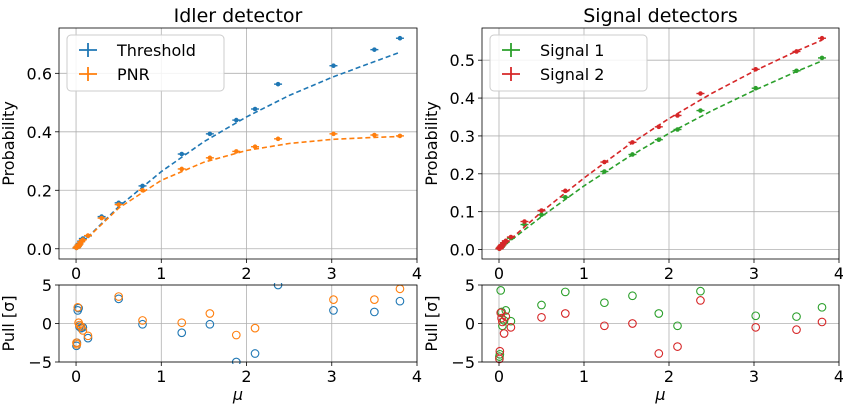 The image size is (843, 415). I want to click on legend-label: Signal 2, so click(572, 74).